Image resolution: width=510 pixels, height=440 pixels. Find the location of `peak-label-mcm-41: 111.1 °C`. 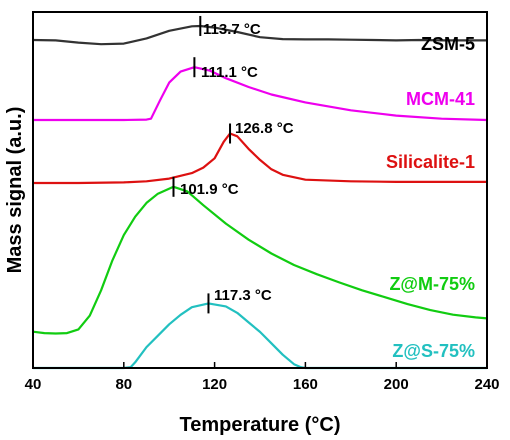

peak-label-mcm-41: 111.1 °C is located at coordinates (229, 72).